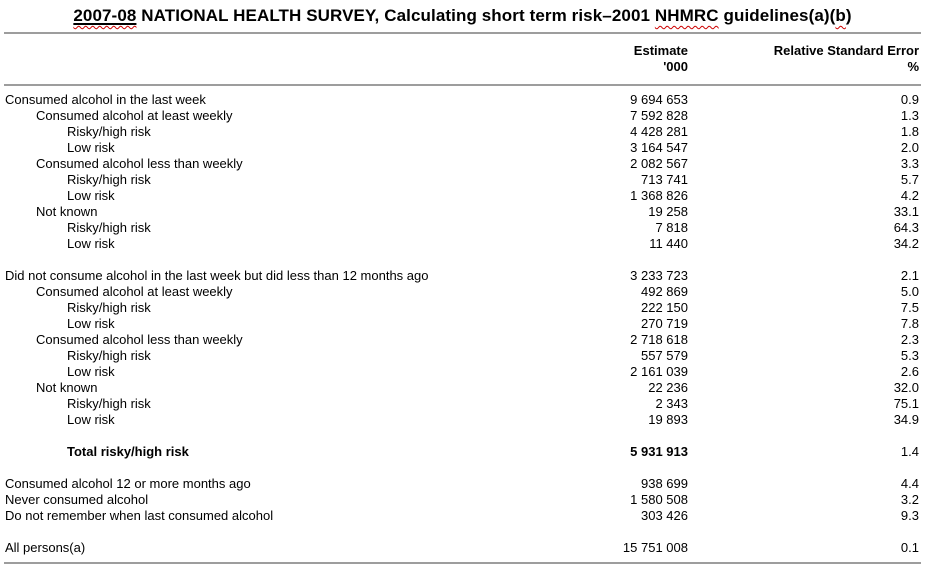 The width and height of the screenshot is (925, 574). Describe the element at coordinates (675, 66) in the screenshot. I see `estimate-header-unit: '000` at that location.